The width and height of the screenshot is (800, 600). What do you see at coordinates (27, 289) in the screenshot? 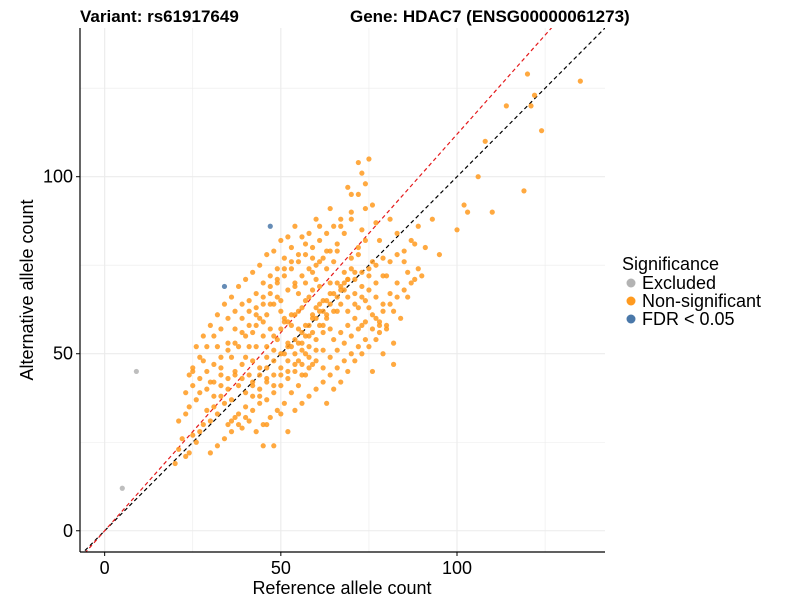
I see `y-axis-label: Alternative allele count` at bounding box center [27, 289].